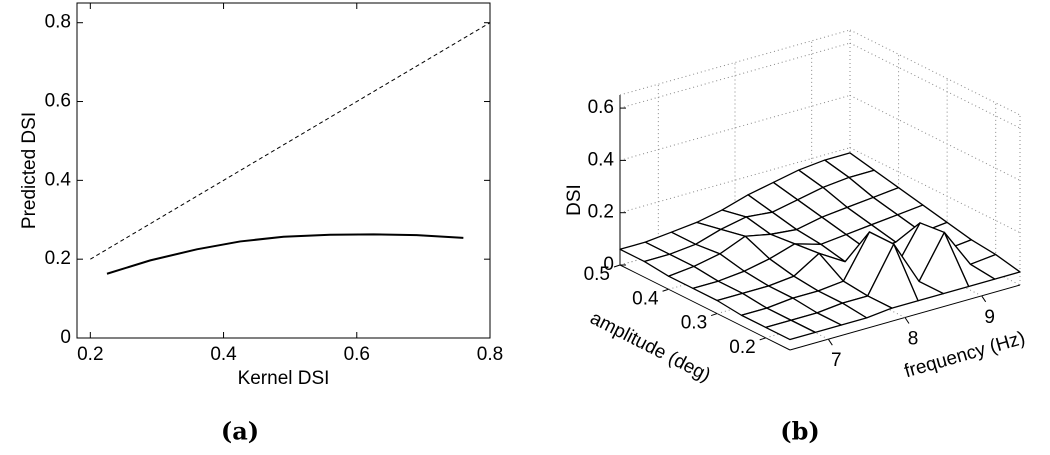 Image resolution: width=1050 pixels, height=455 pixels. Describe the element at coordinates (90, 354) in the screenshot. I see `x-tick-label: 0.2` at that location.